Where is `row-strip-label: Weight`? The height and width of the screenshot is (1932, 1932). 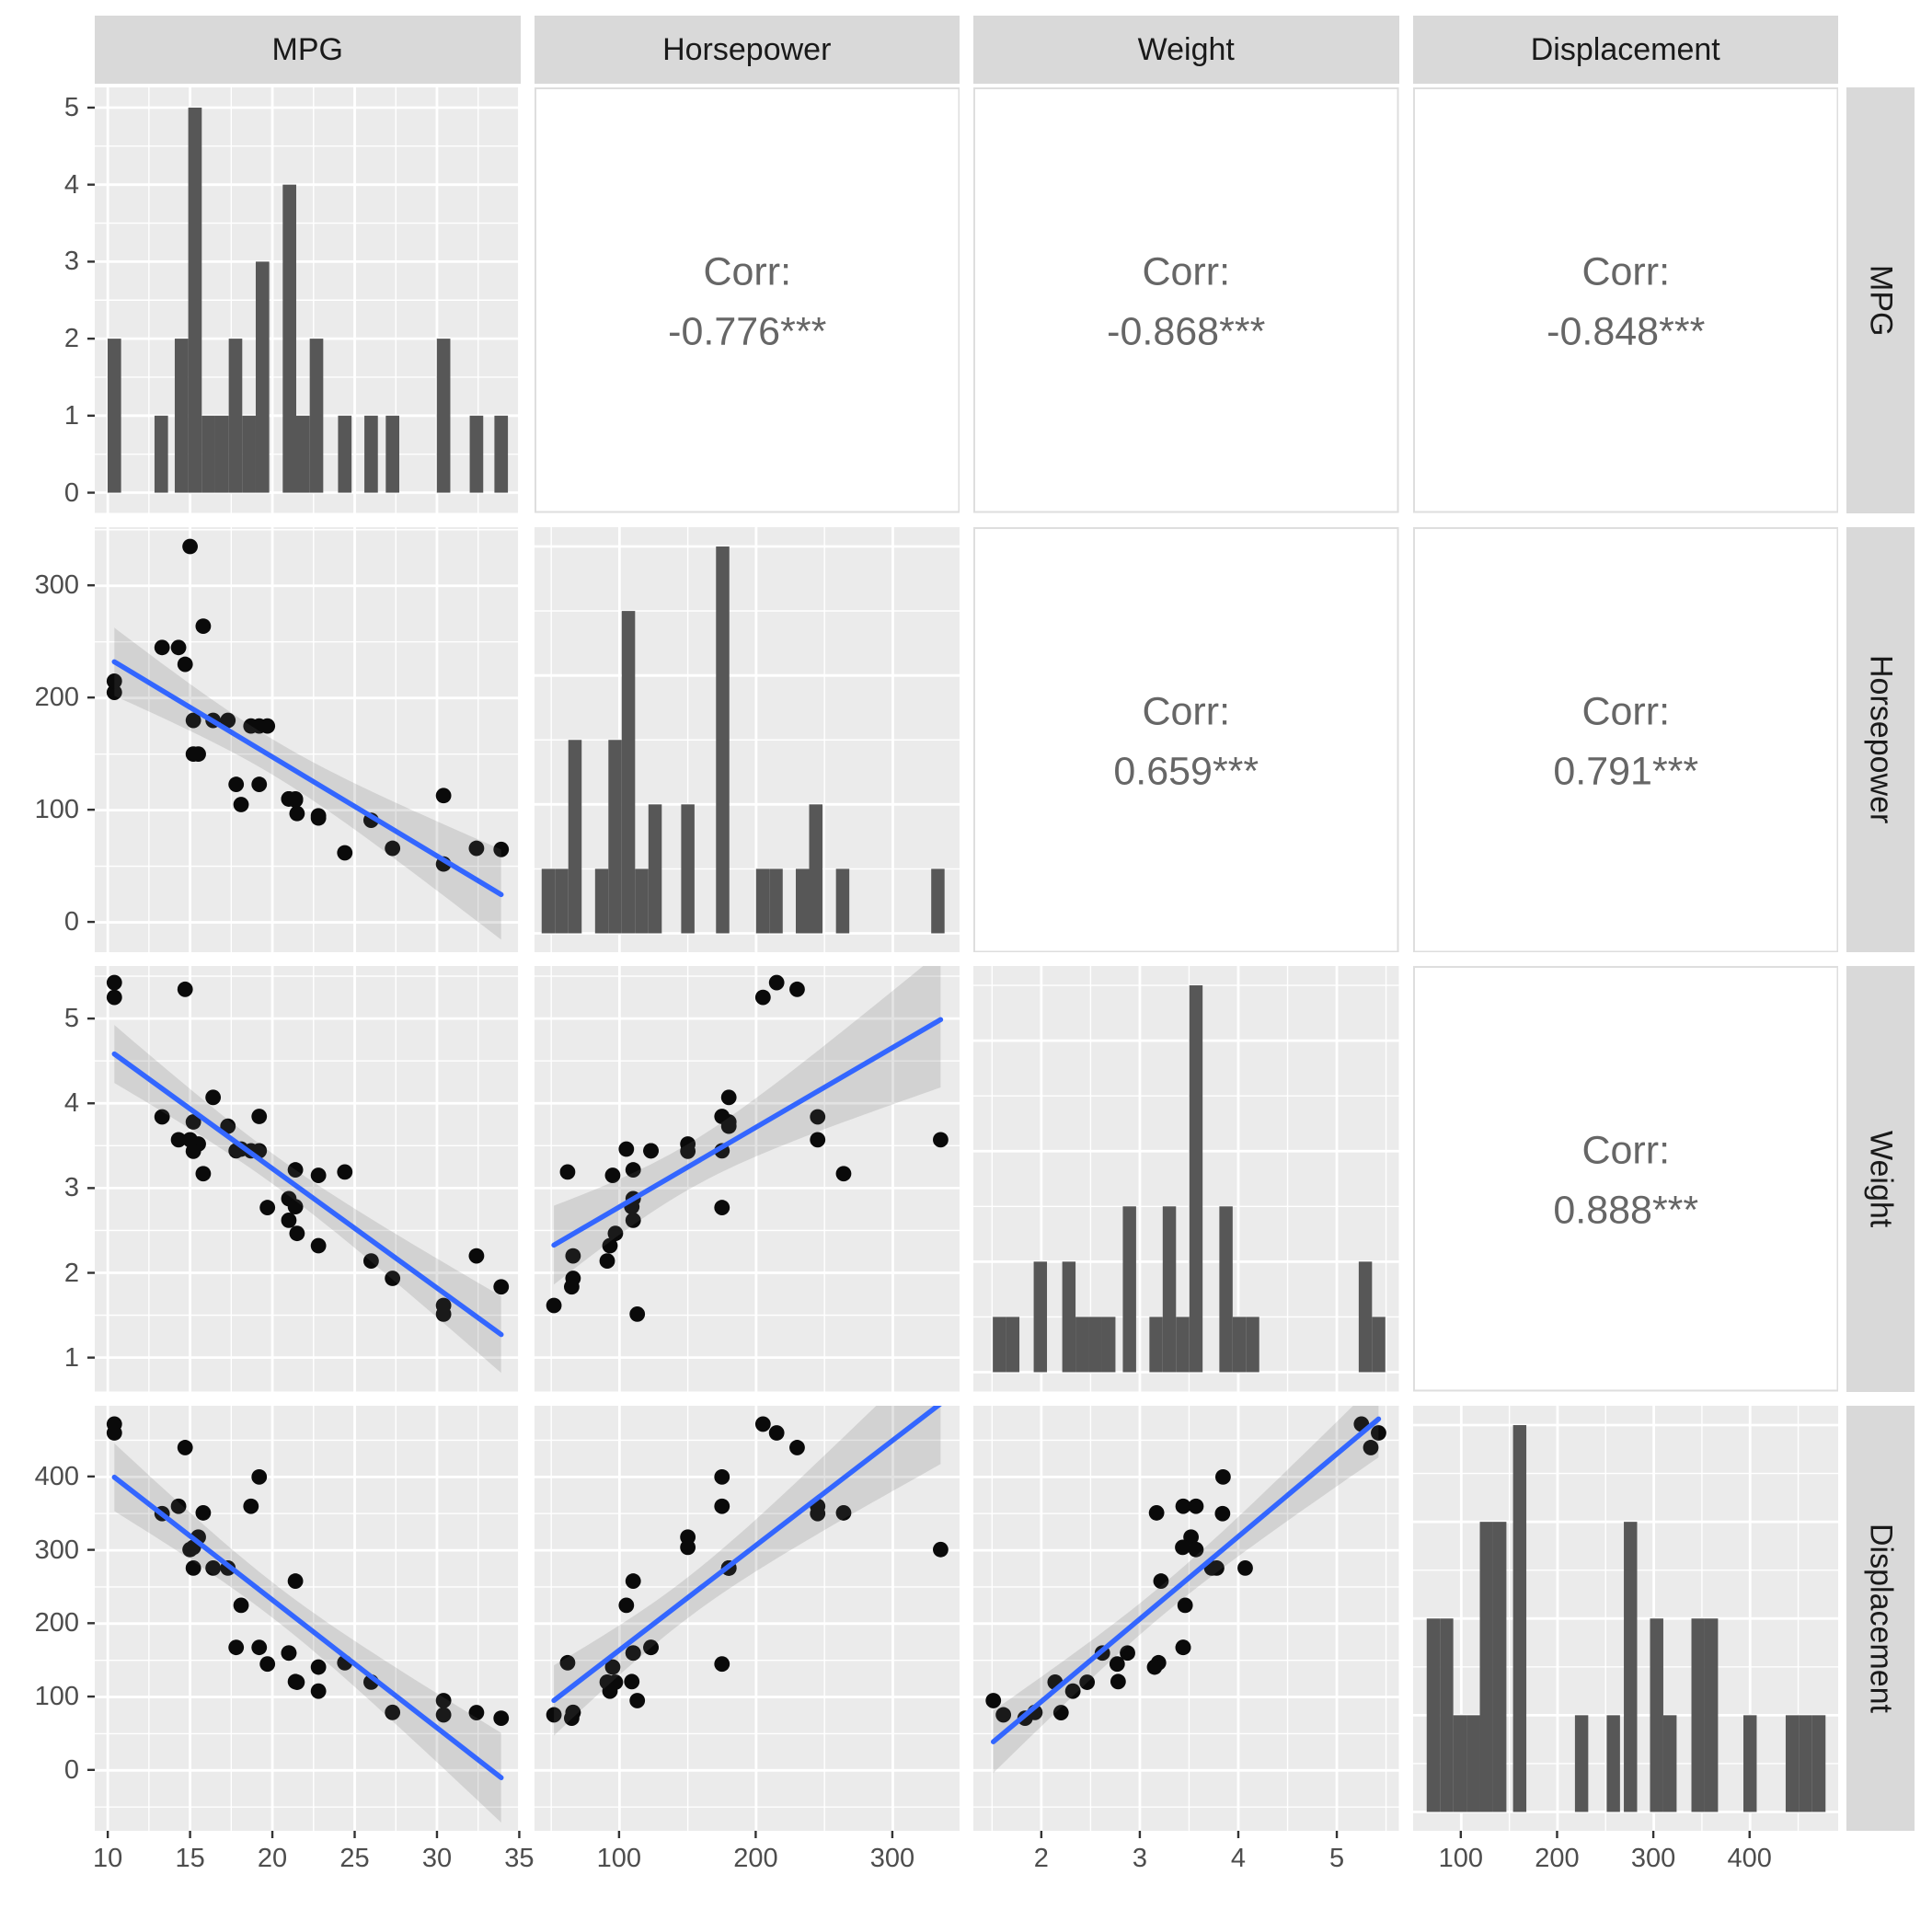 row-strip-label: Weight is located at coordinates (1881, 1178).